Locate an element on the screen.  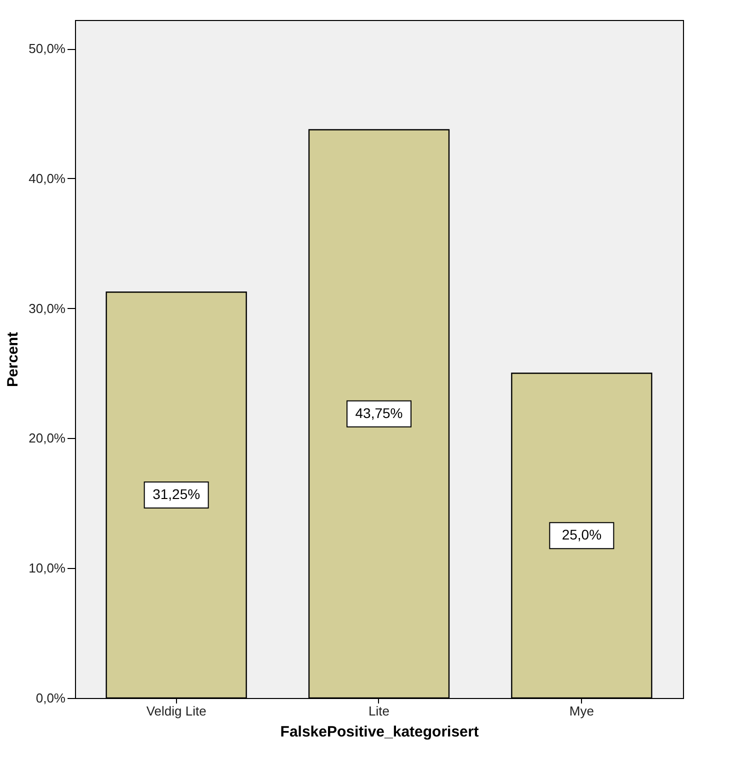
x-axis-title: FalskePositive_kategorisert is located at coordinates (379, 732).